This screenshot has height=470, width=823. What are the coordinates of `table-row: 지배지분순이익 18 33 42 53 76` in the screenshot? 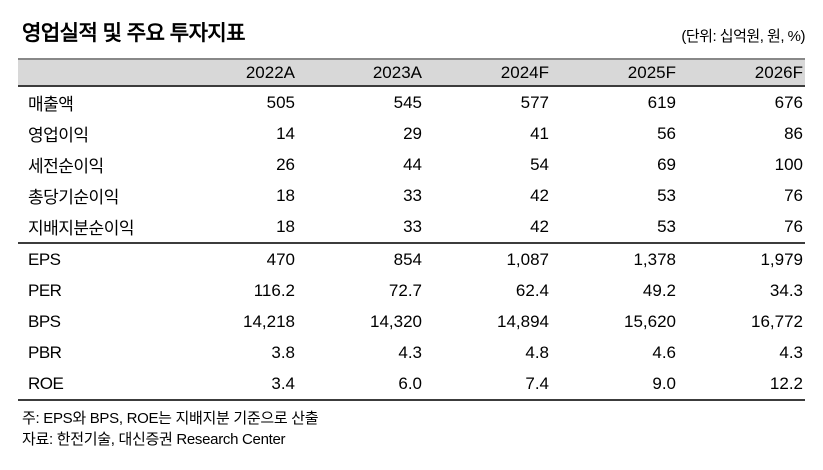 It's located at (411, 226).